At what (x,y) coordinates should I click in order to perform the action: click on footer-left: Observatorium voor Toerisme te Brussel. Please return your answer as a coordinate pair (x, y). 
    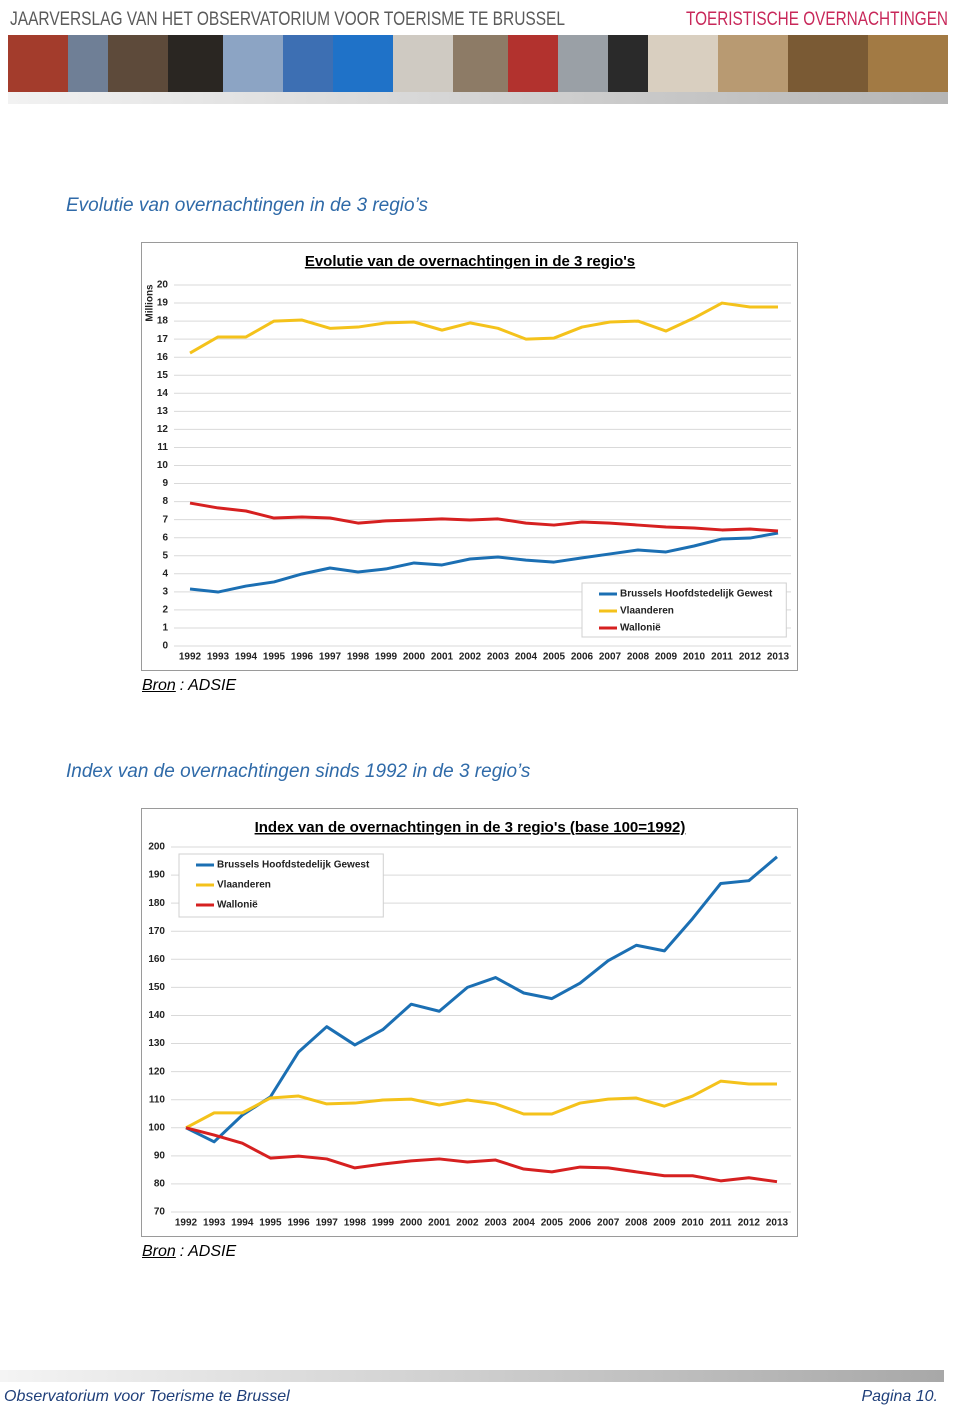
    Looking at the image, I should click on (147, 1396).